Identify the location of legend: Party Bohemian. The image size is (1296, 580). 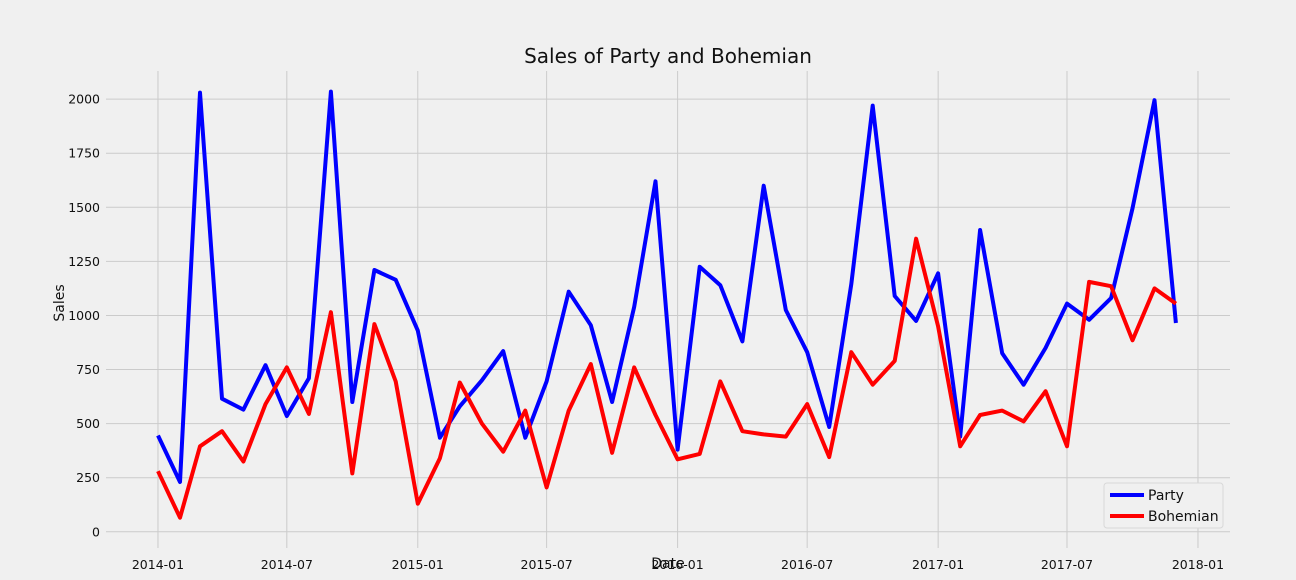
(1163, 505).